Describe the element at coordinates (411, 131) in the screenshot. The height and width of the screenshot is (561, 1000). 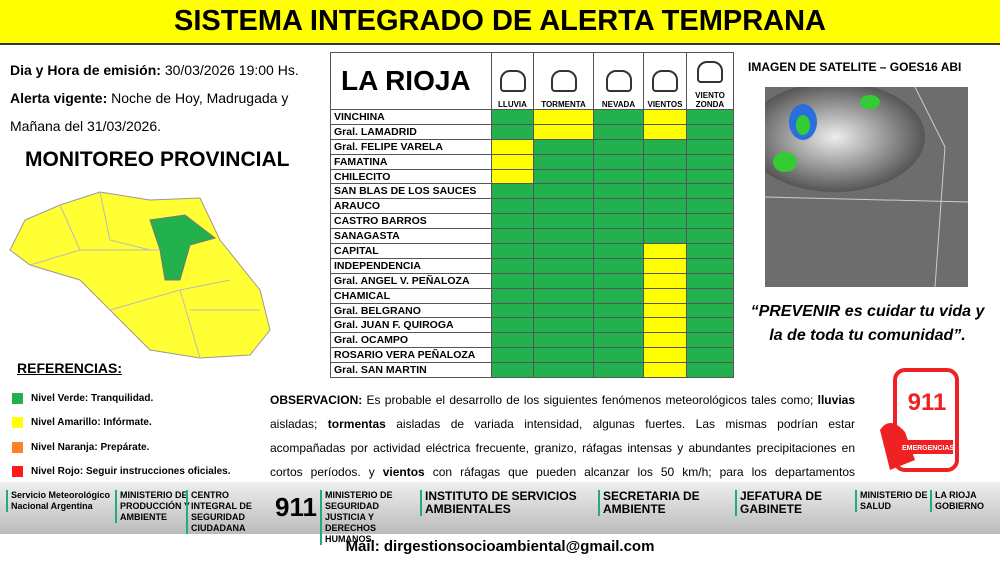
I see `department-name: Gral. LAMADRID` at that location.